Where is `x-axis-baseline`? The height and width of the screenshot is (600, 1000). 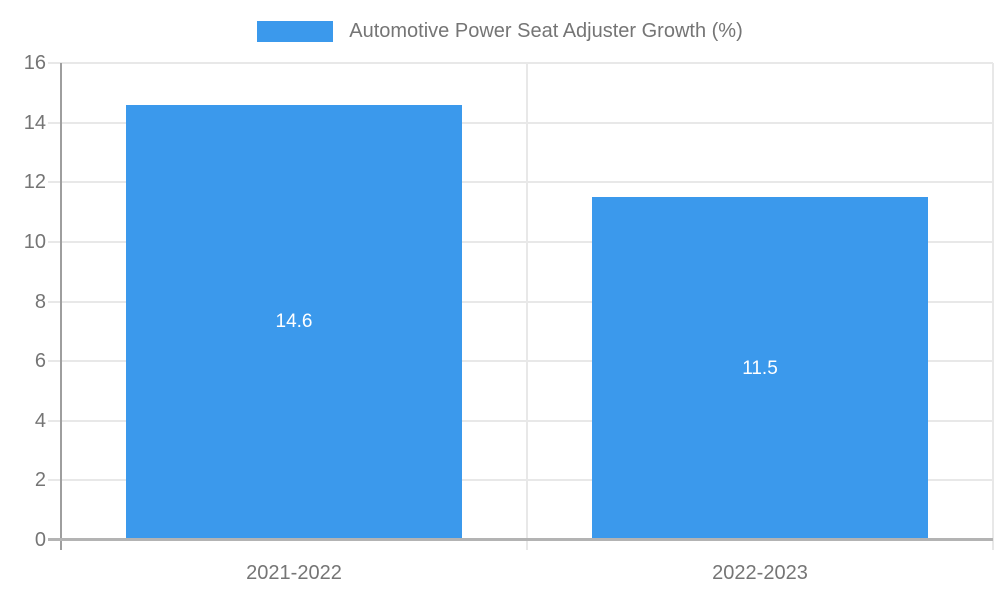 x-axis-baseline is located at coordinates (520, 539).